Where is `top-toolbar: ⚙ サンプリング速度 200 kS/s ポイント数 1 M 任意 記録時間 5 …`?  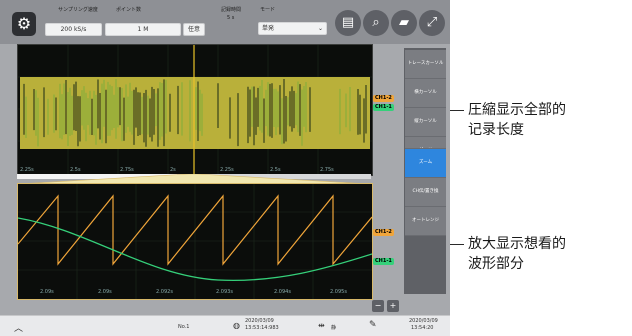
top-toolbar: ⚙ サンプリング速度 200 kS/s ポイント数 1 M 任意 記録時間 5 … is located at coordinates (225, 22).